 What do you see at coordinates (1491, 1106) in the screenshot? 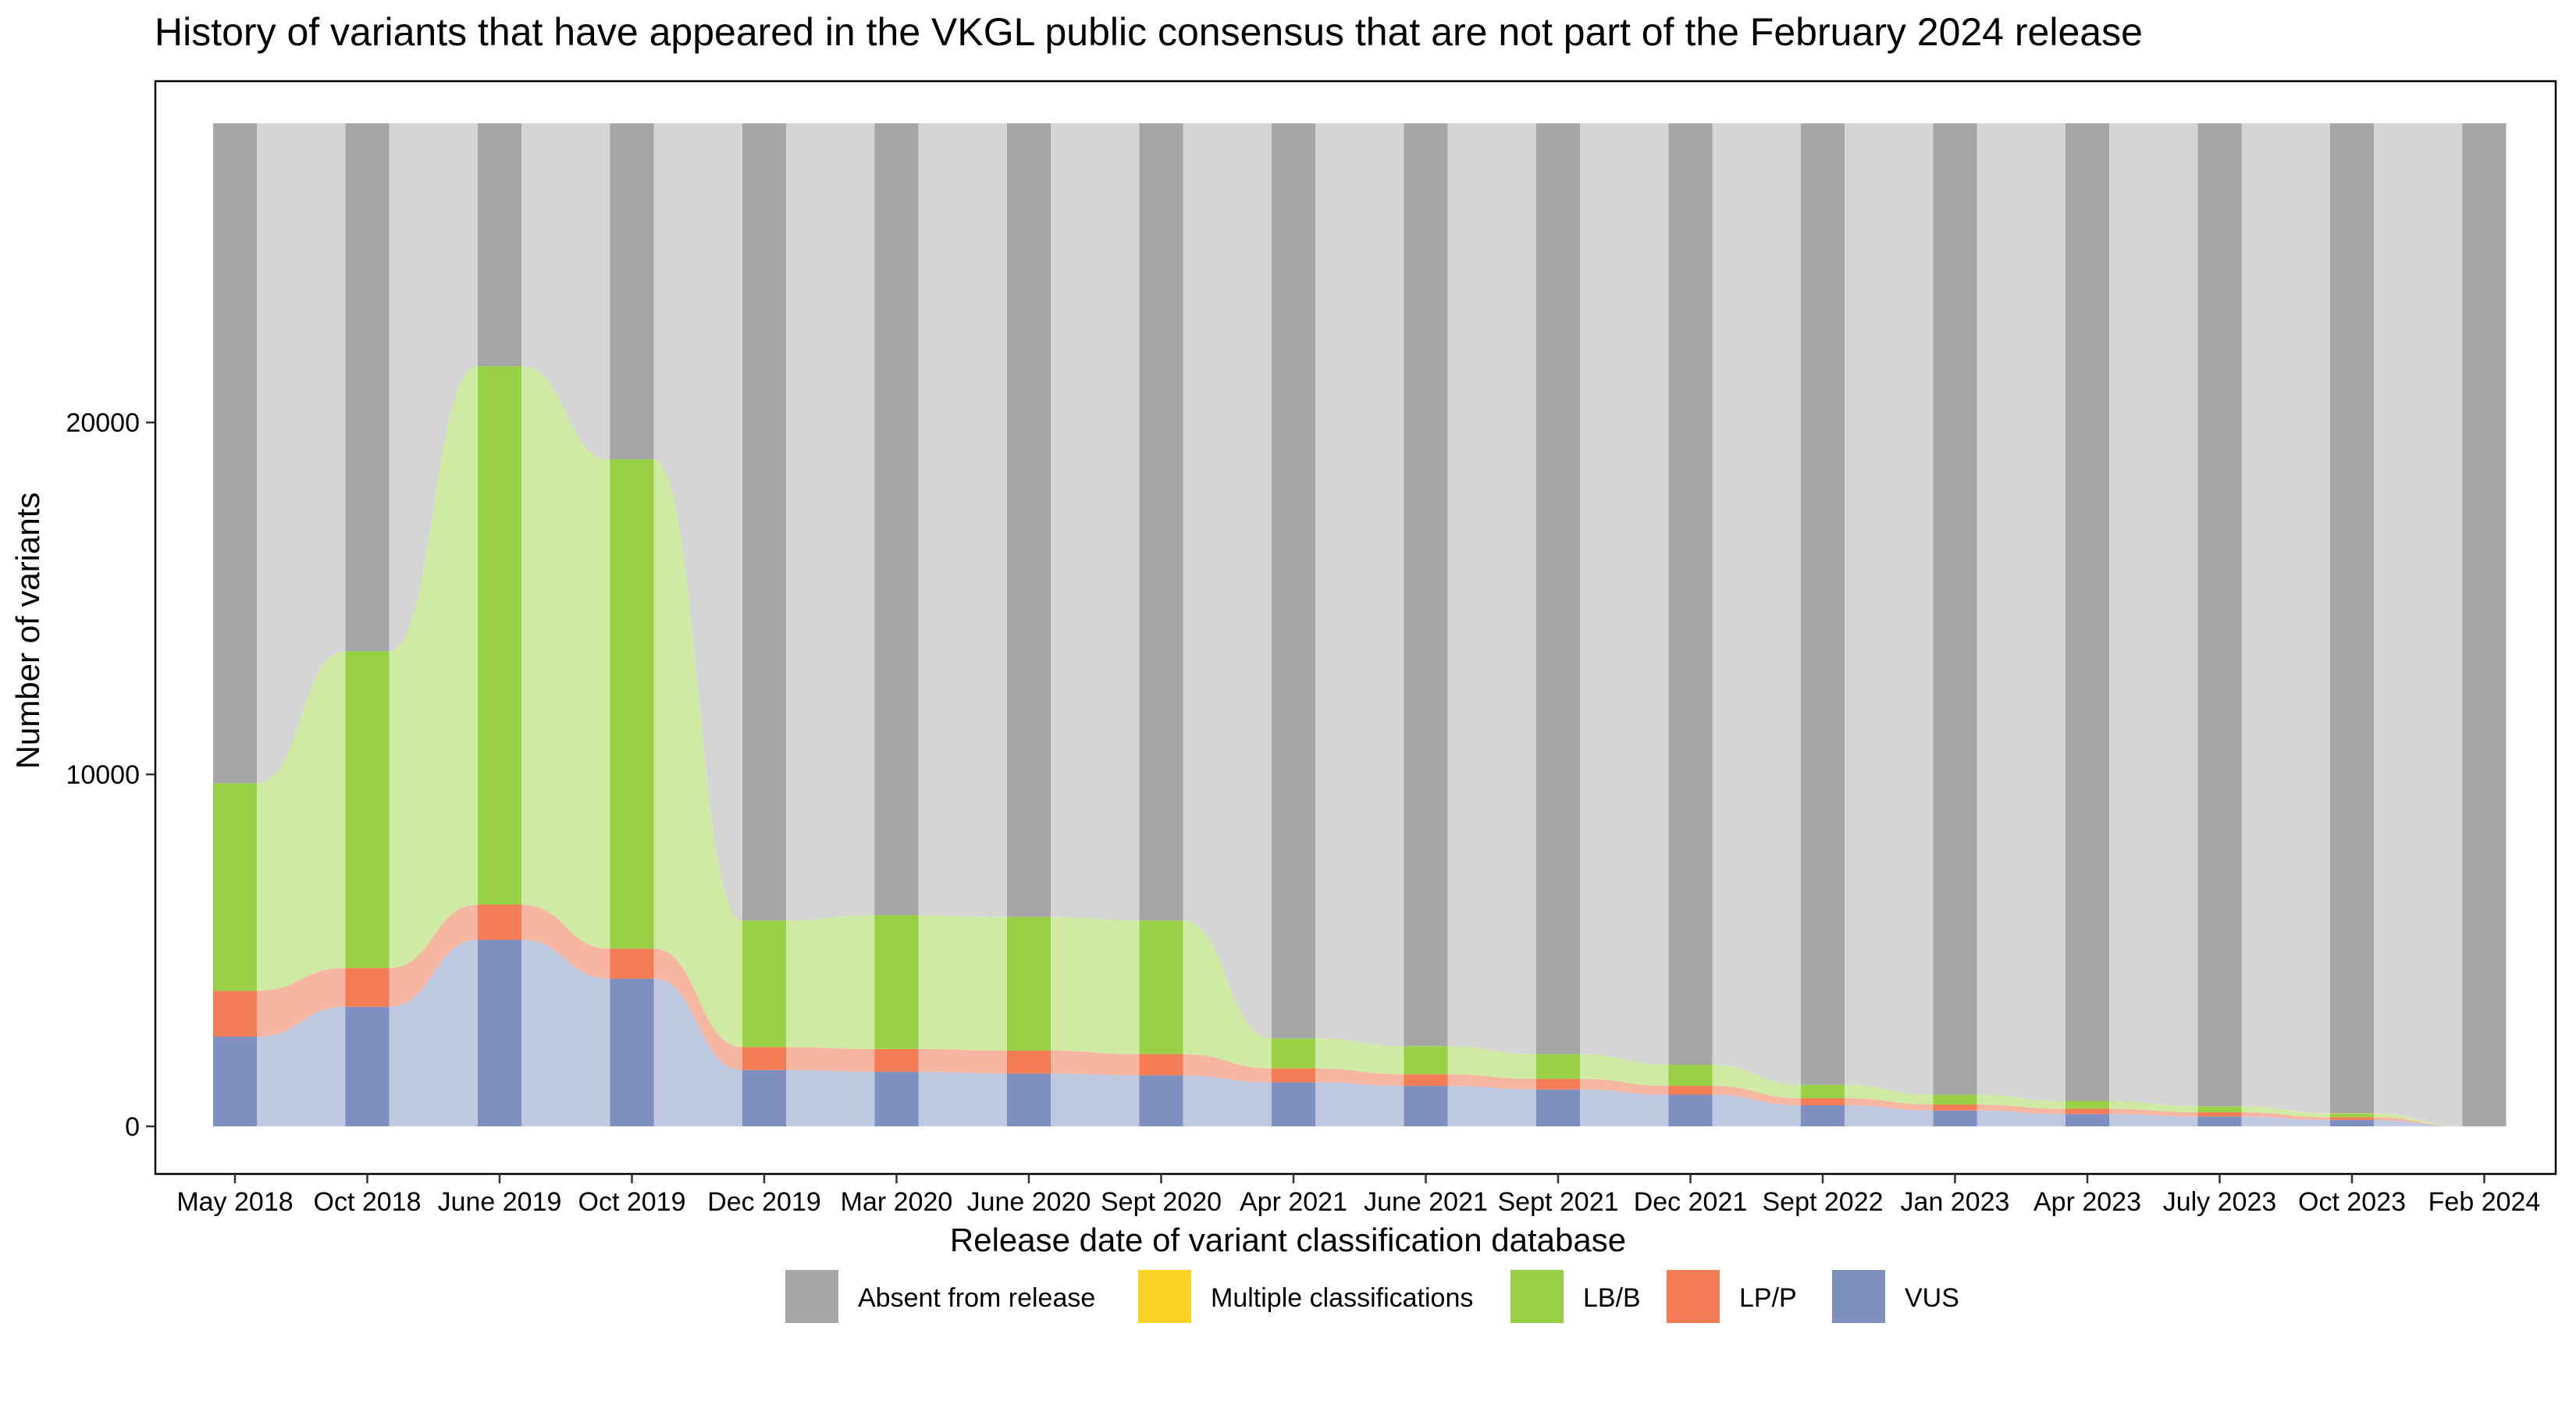
I see `flow-vus-june-2021` at bounding box center [1491, 1106].